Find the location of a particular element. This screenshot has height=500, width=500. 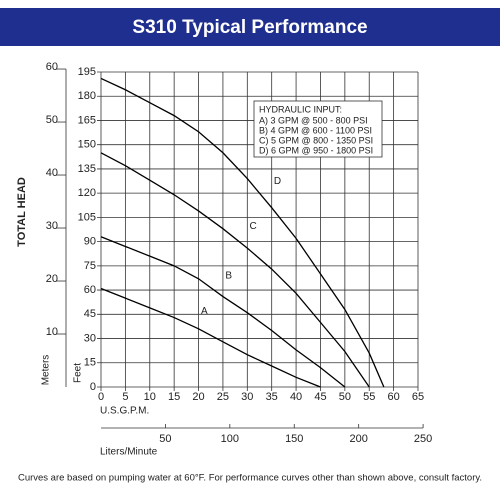

x-tick-label: 25 is located at coordinates (223, 397).